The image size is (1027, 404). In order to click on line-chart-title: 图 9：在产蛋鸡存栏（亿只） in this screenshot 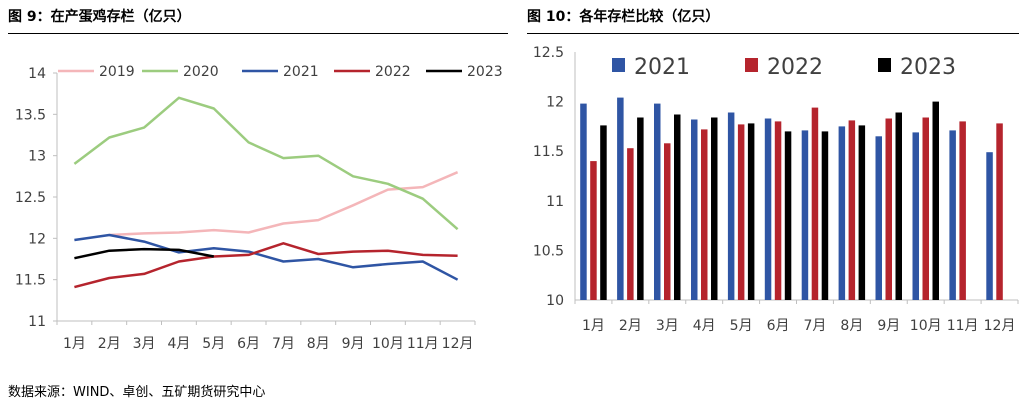, I will do `click(99, 17)`.